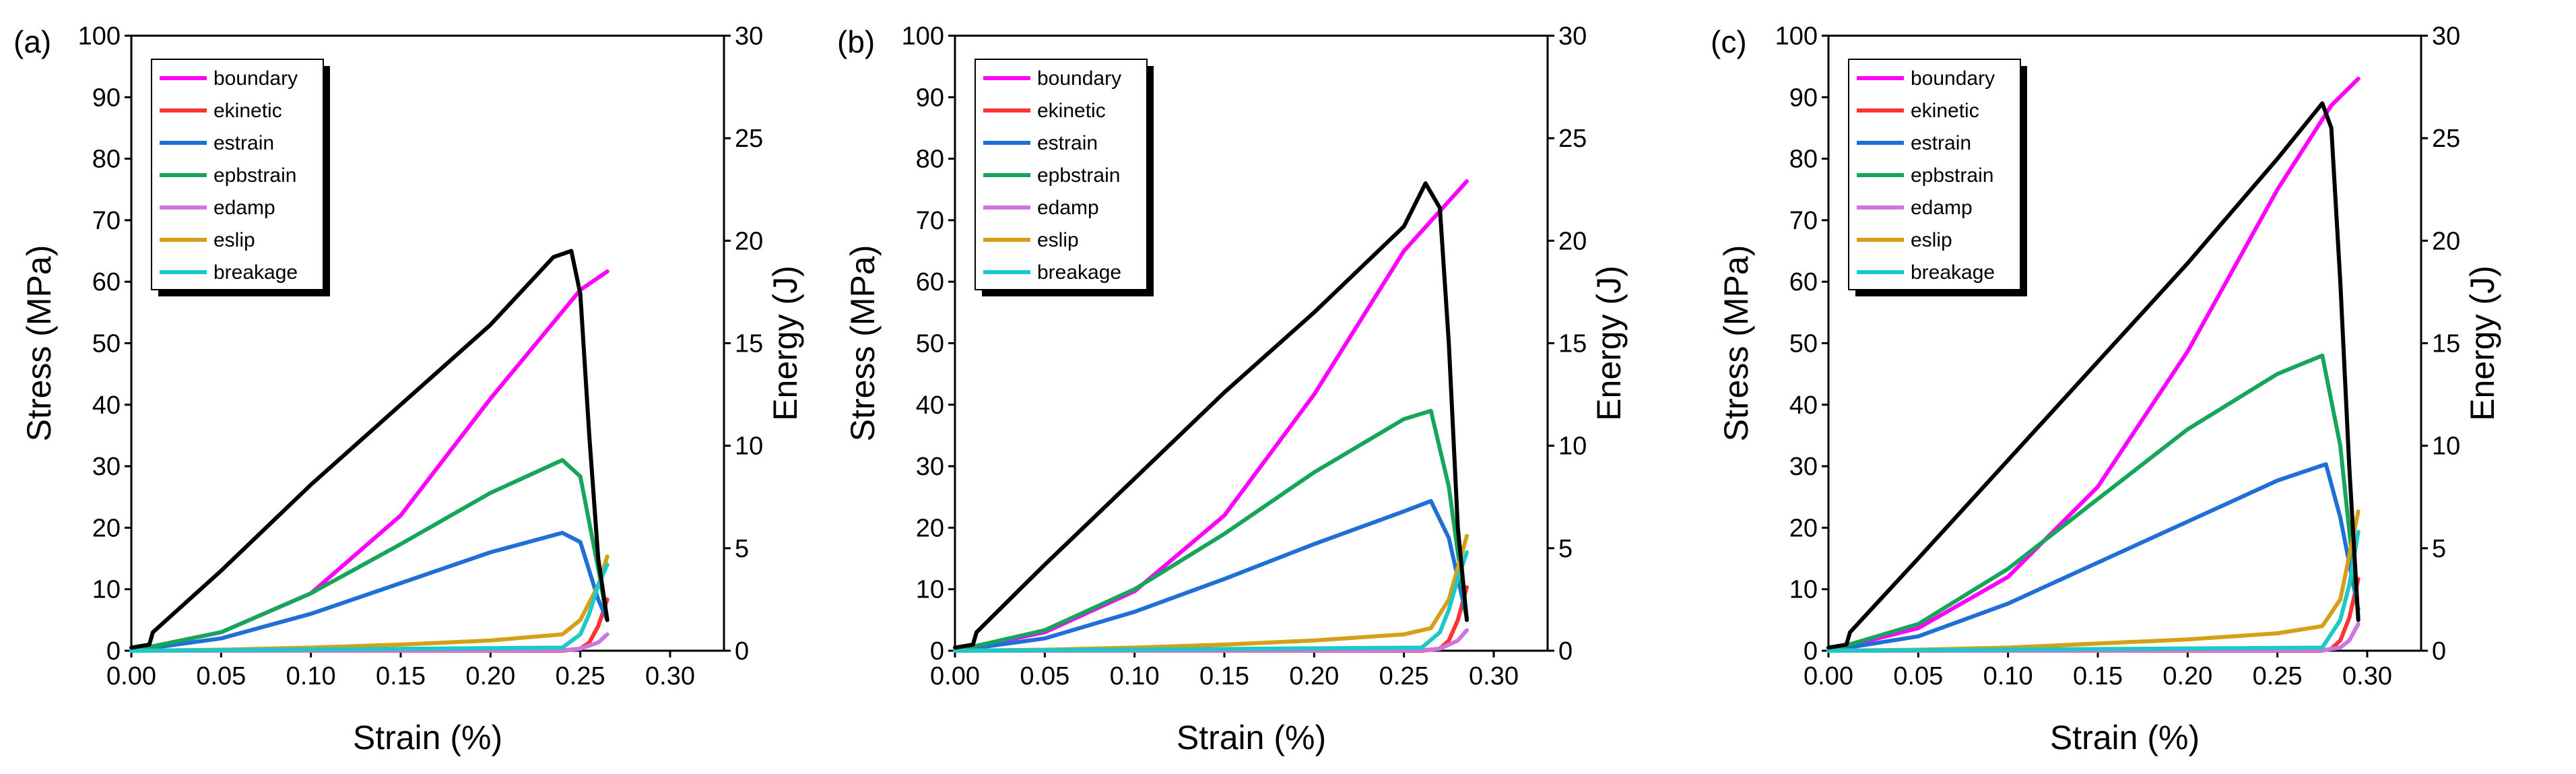 This screenshot has height=774, width=2576. Describe the element at coordinates (1729, 41) in the screenshot. I see `panel-label: (c)` at that location.